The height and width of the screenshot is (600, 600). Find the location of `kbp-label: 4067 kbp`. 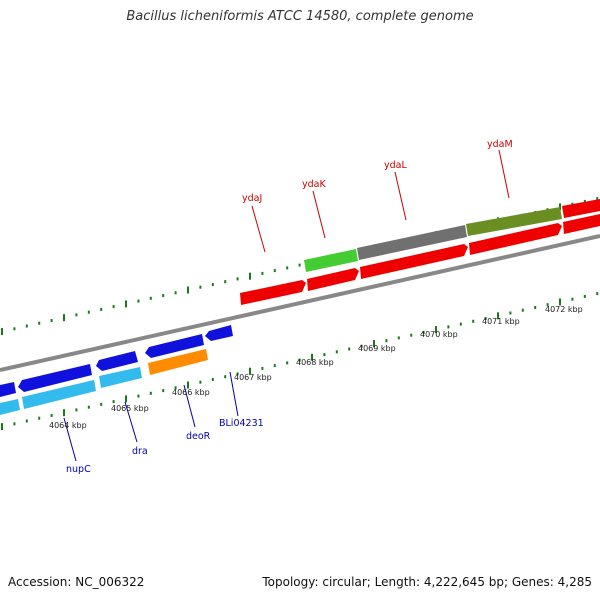

kbp-label: 4067 kbp is located at coordinates (253, 377).